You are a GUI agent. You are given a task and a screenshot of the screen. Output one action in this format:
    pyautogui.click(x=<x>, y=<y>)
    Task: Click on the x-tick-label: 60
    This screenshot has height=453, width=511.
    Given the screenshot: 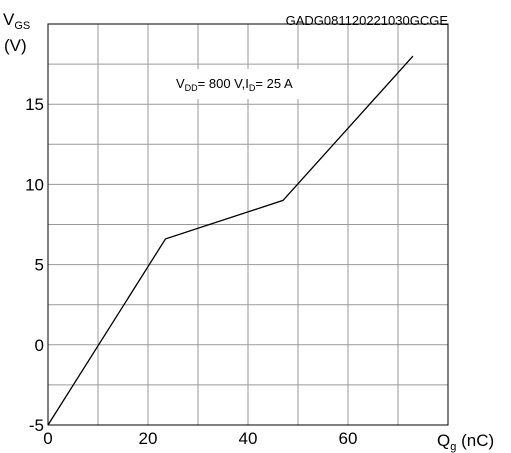 What is the action you would take?
    pyautogui.click(x=348, y=438)
    